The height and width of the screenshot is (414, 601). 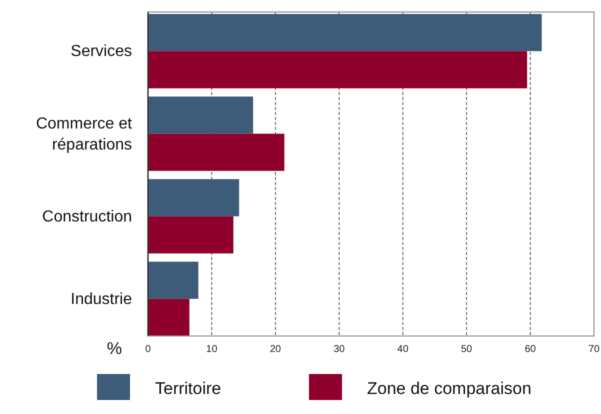 I want to click on x-tick-label: 10, so click(x=212, y=349).